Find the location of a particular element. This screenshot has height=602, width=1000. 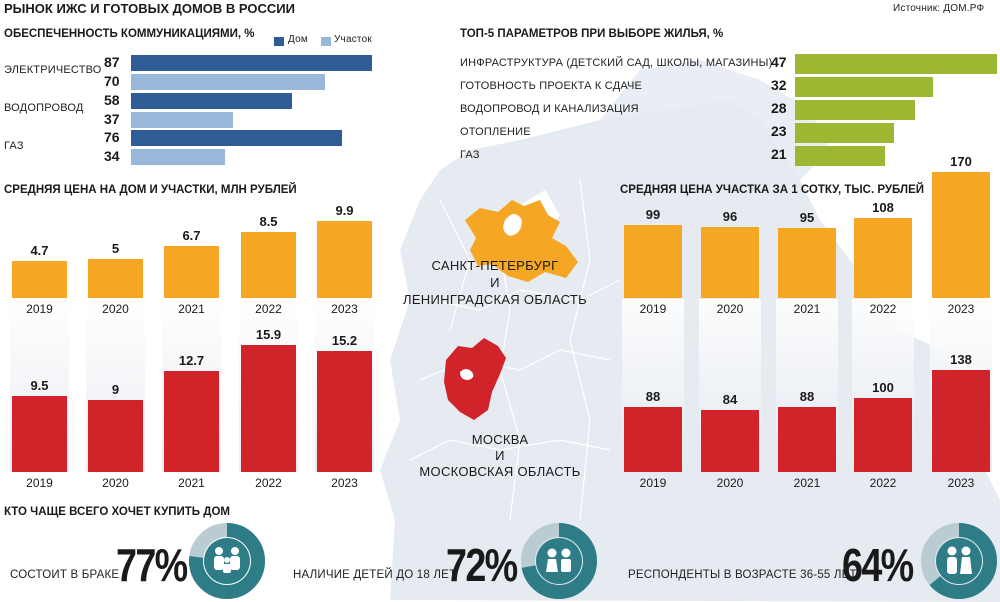

msk-value-label: 15.2 is located at coordinates (344, 340).